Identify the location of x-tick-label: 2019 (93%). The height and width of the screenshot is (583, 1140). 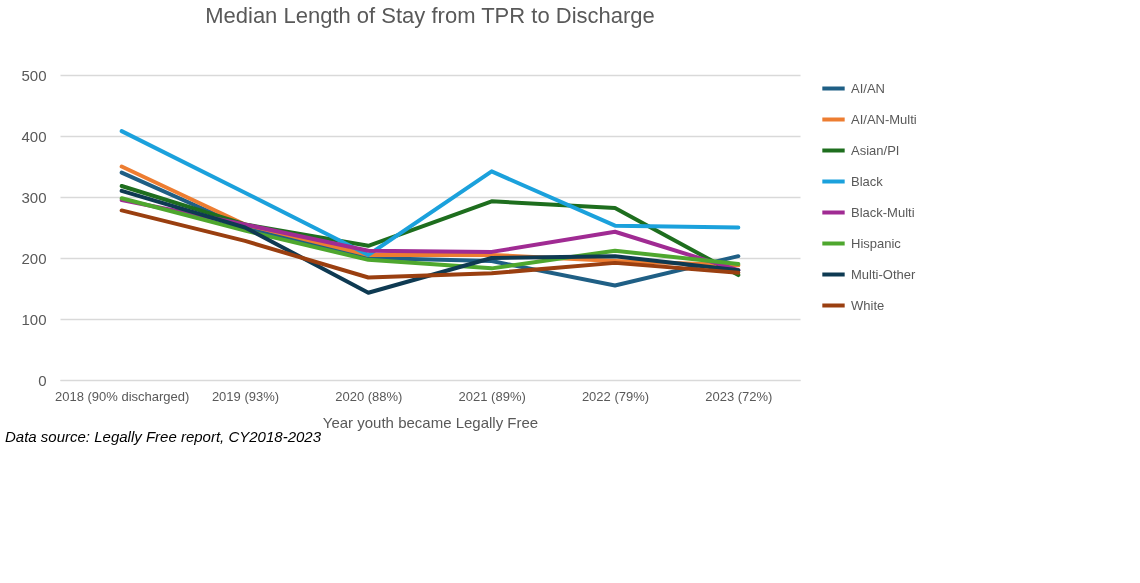
(245, 396).